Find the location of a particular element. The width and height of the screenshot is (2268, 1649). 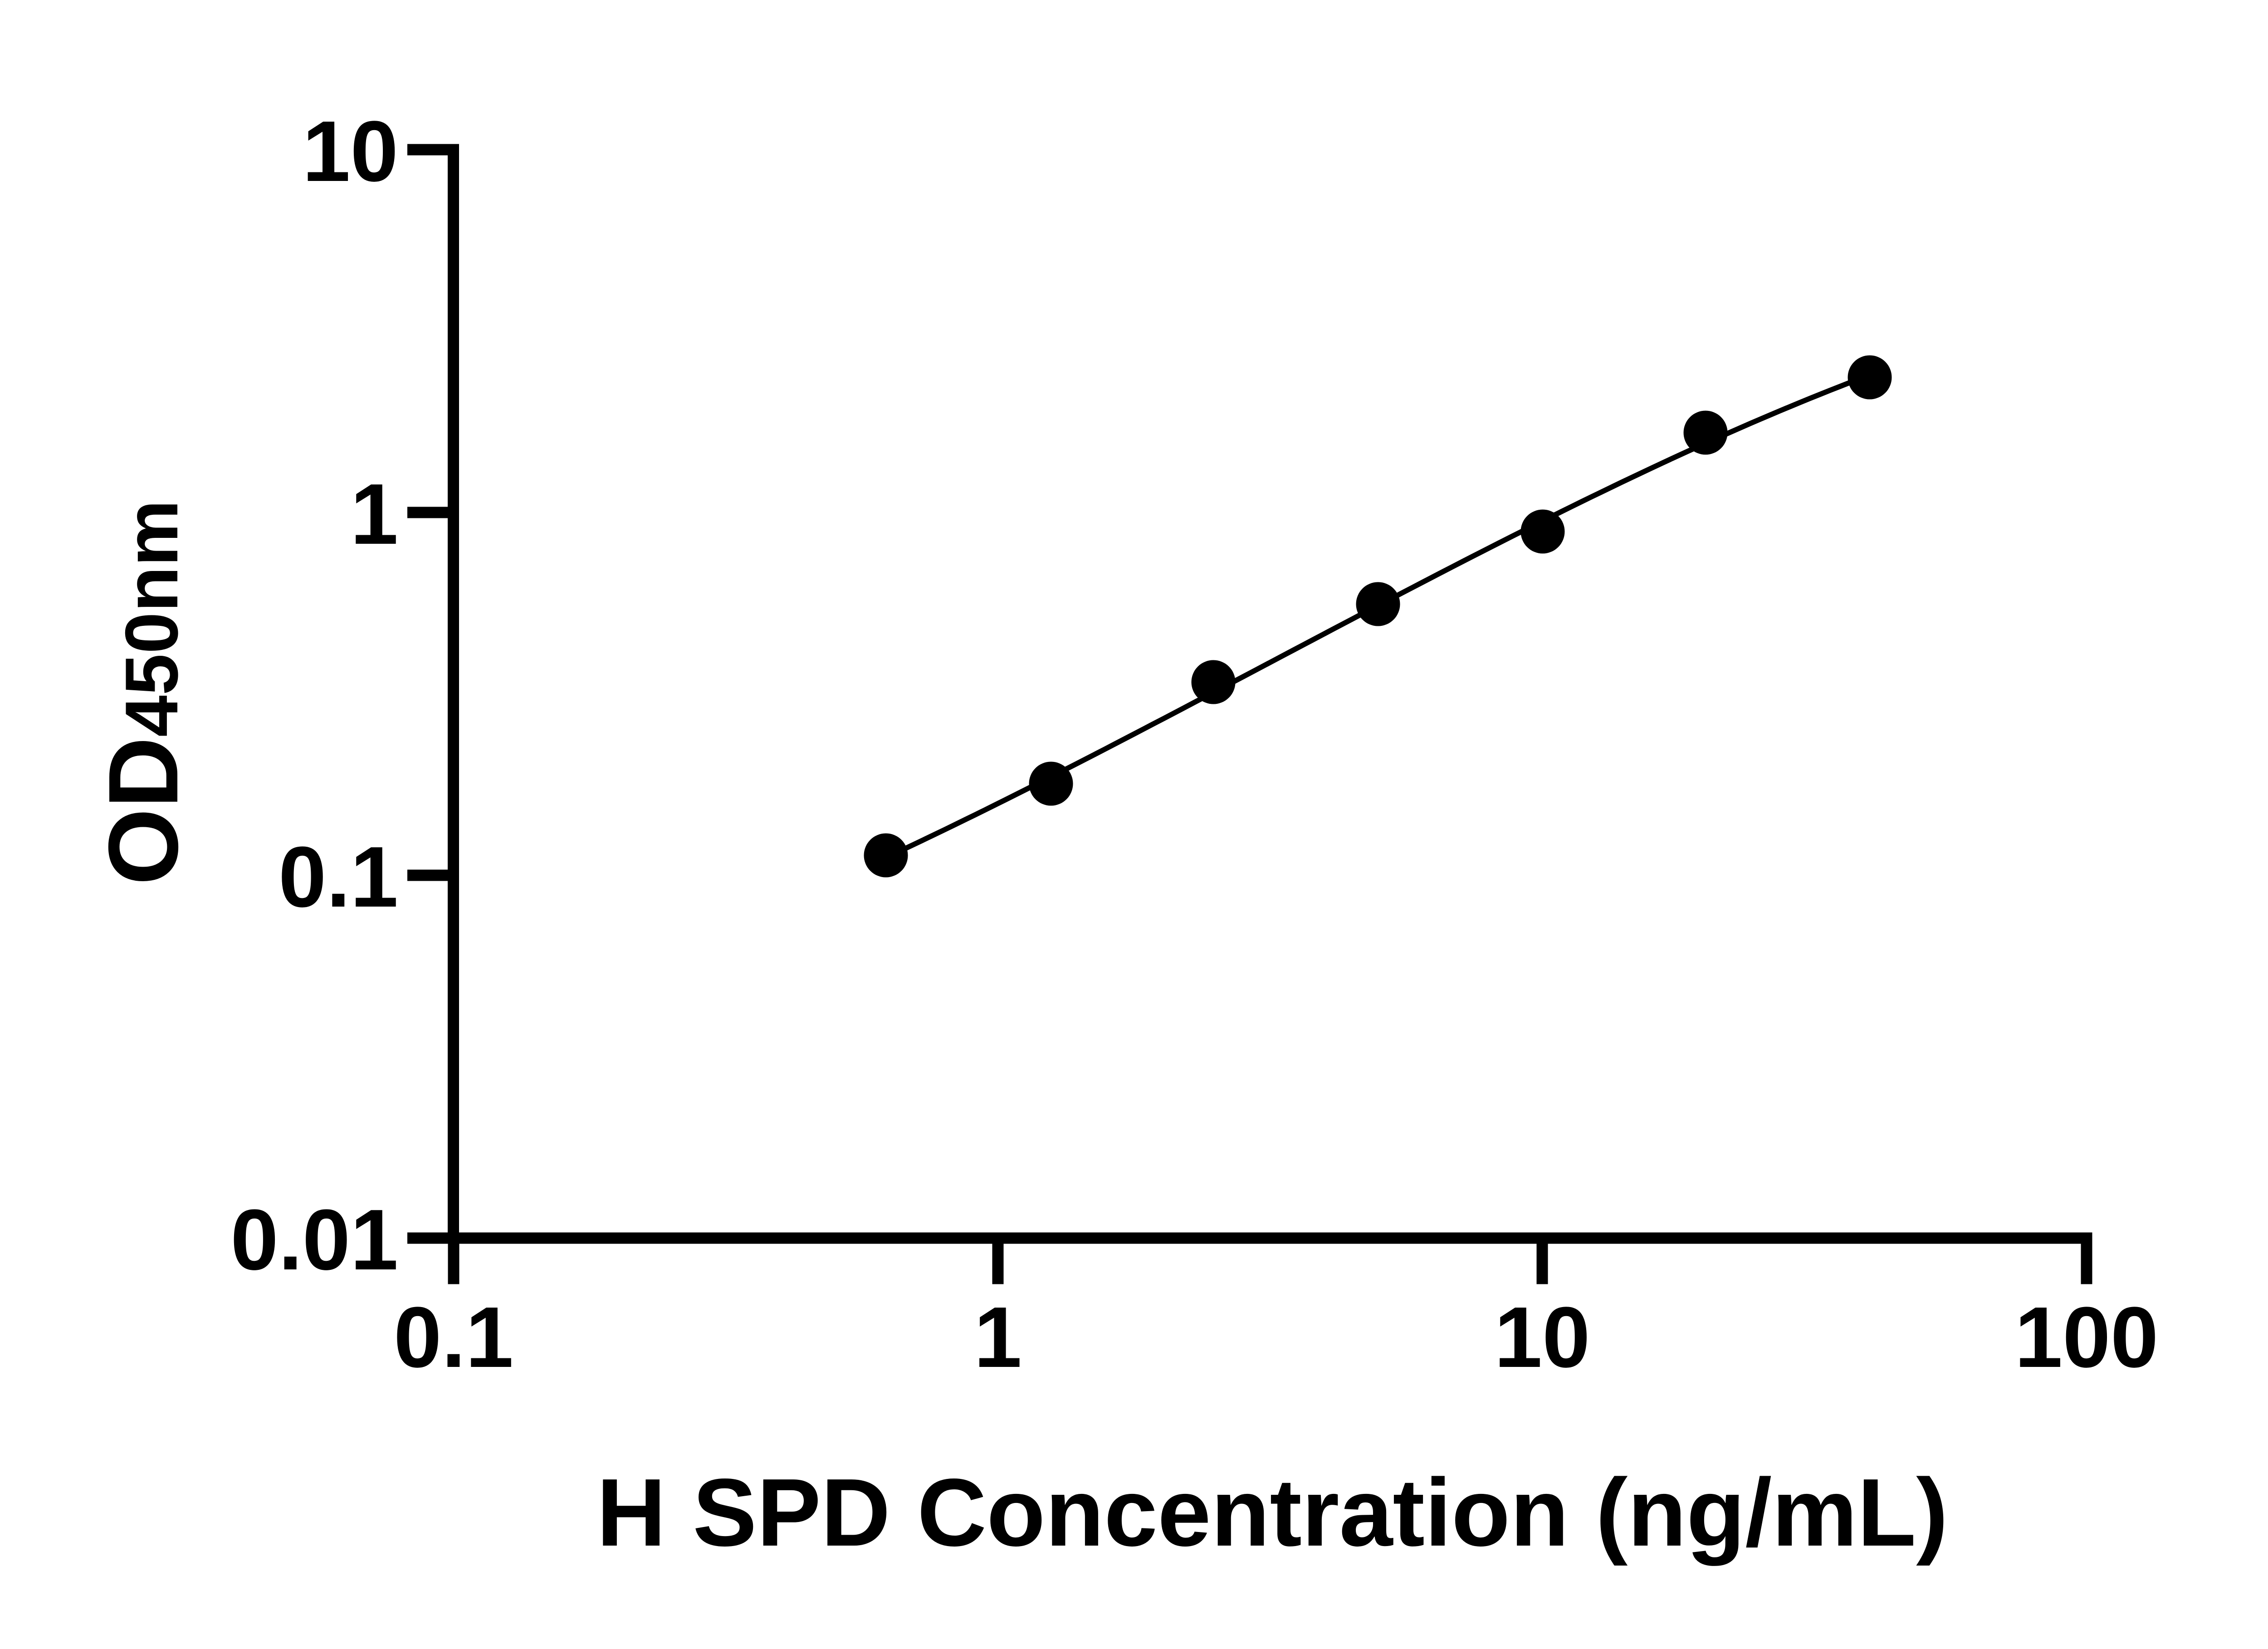

svg-text: OD450nm is located at coordinates (144, 692).